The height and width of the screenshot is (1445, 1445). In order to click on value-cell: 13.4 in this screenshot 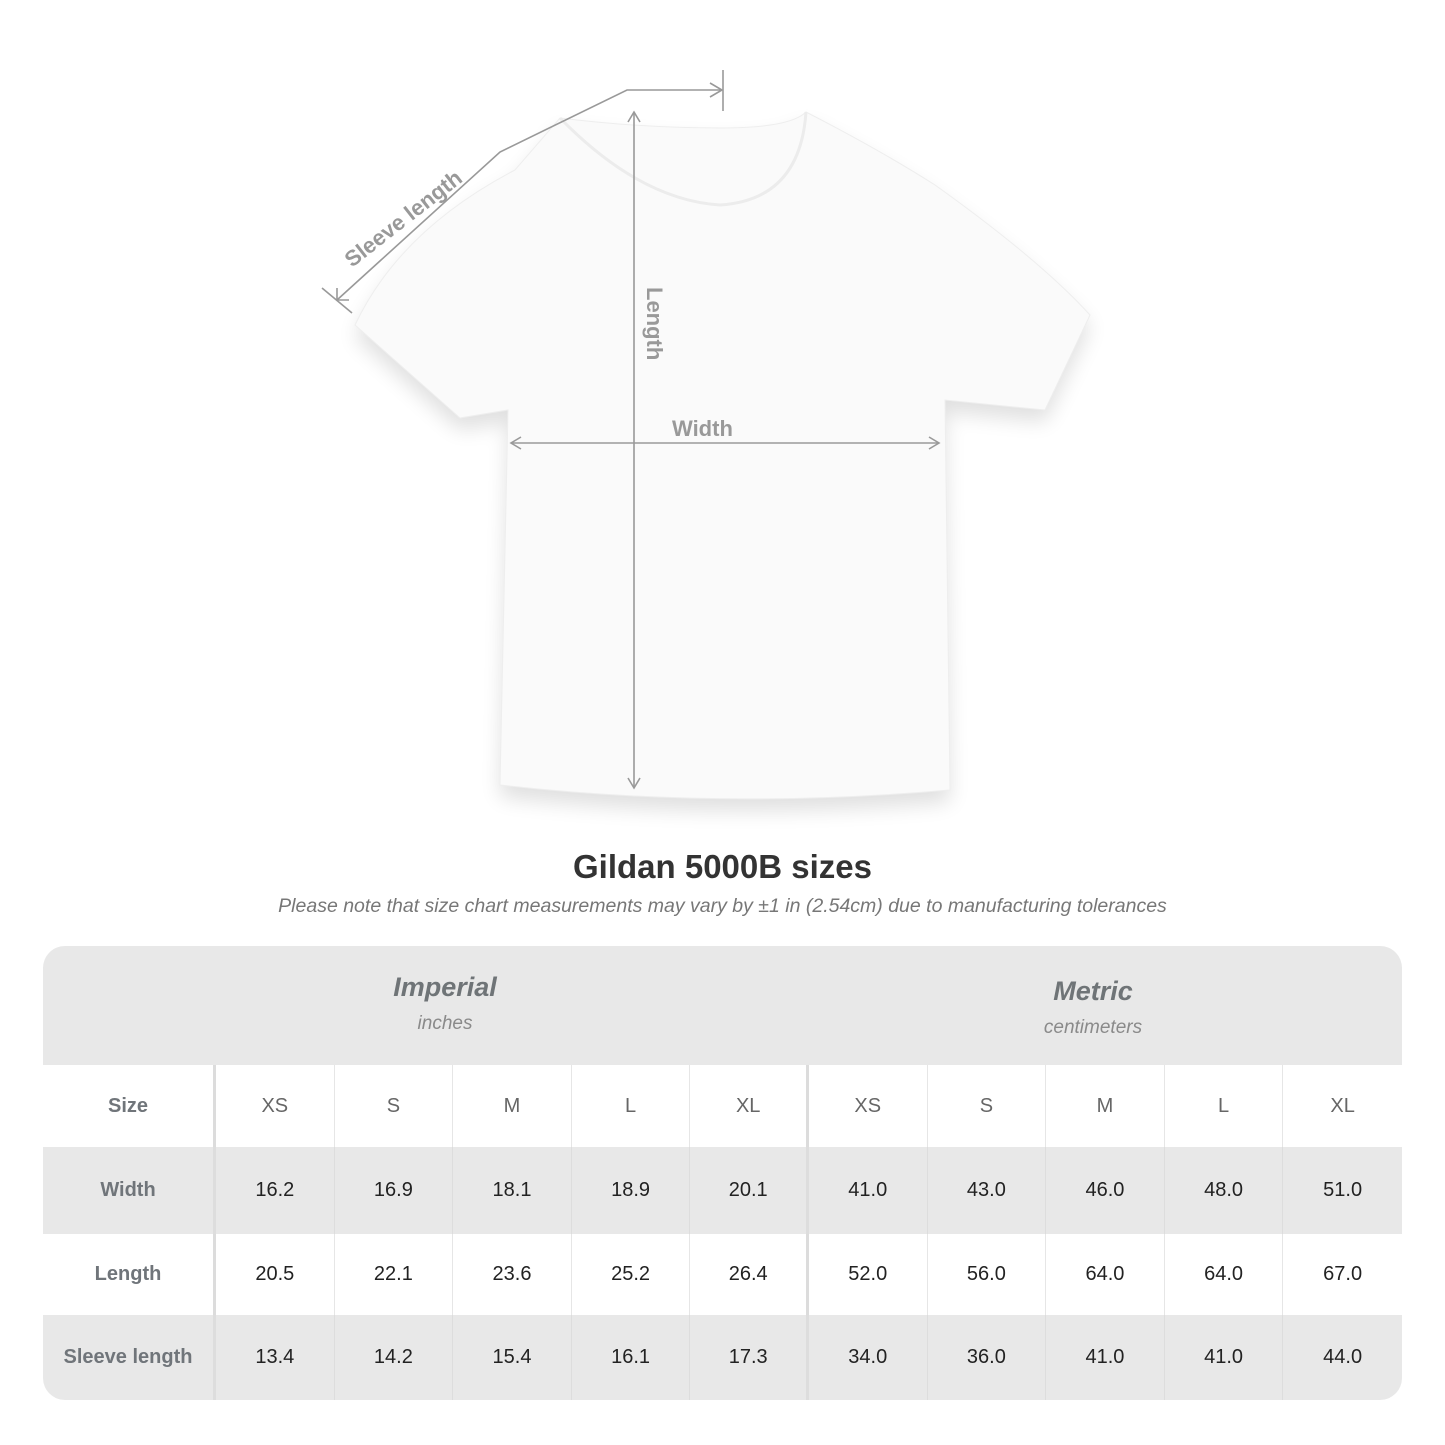, I will do `click(275, 1357)`.